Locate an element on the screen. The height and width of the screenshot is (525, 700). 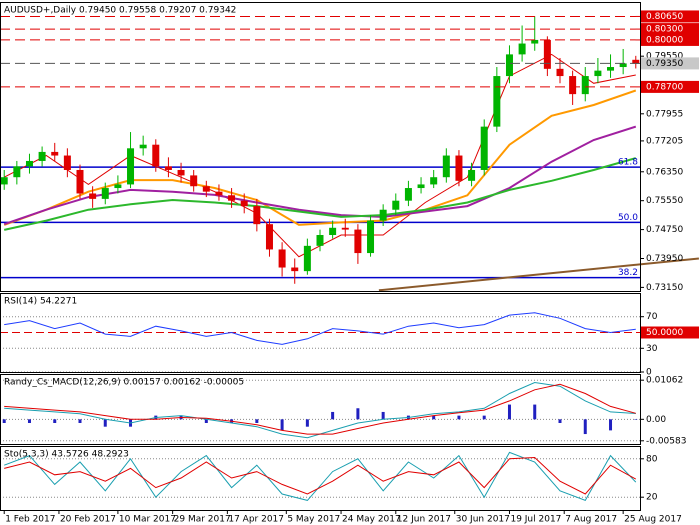
moving-average is located at coordinates (320, 194).